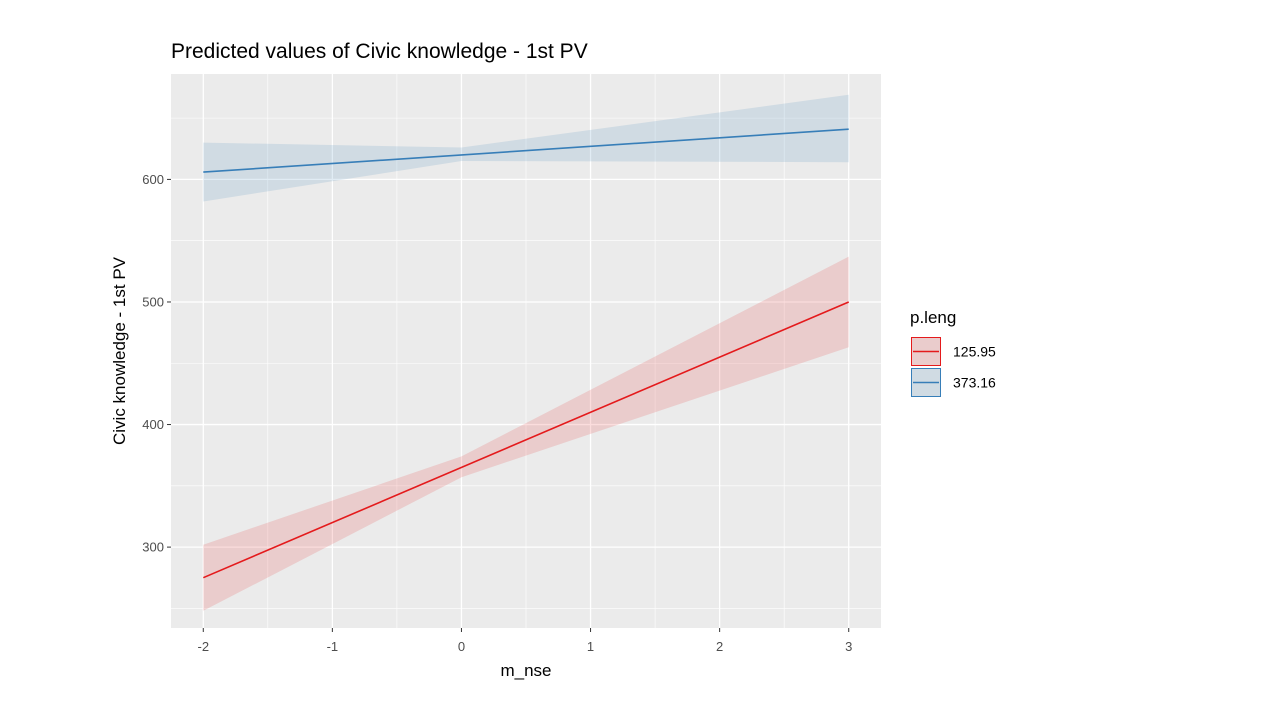 The height and width of the screenshot is (720, 1280). I want to click on x-tick-label: -1, so click(333, 646).